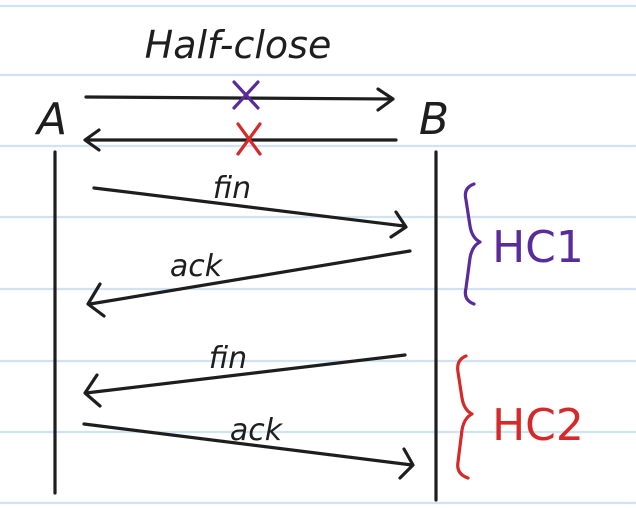 Image resolution: width=636 pixels, height=508 pixels. What do you see at coordinates (238, 45) in the screenshot?
I see `diagram-title: Half-close` at bounding box center [238, 45].